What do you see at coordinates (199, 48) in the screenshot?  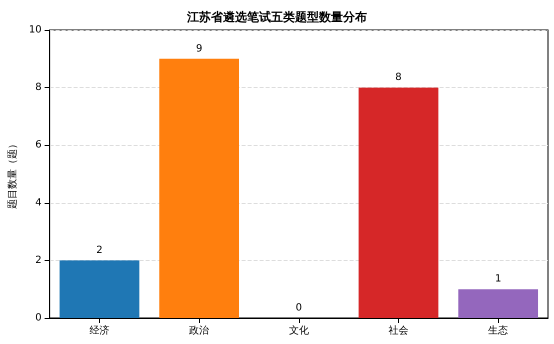 I see `data-label: 9` at bounding box center [199, 48].